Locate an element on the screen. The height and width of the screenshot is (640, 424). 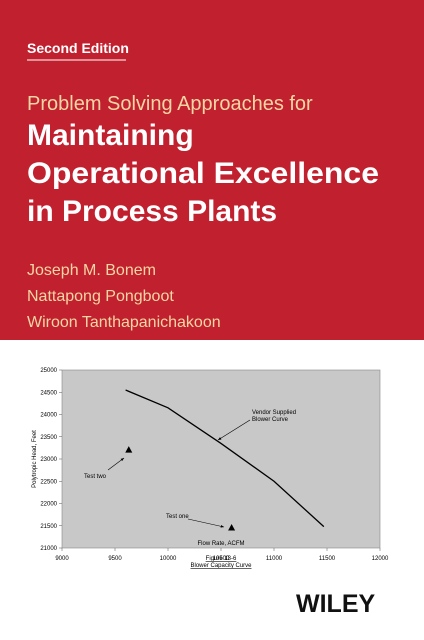
caption: Blower Capacity Curve is located at coordinates (221, 566).